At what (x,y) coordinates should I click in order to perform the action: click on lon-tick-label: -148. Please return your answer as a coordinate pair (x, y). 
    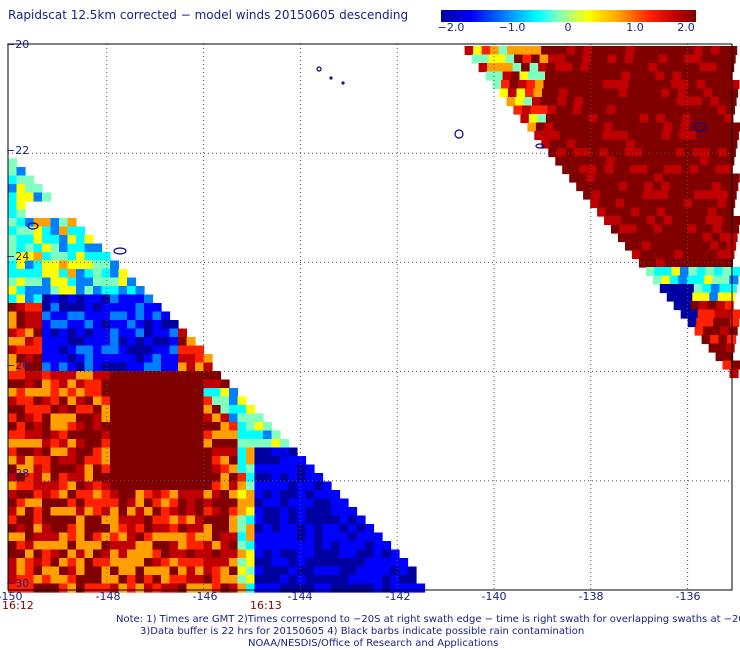
    Looking at the image, I should click on (108, 596).